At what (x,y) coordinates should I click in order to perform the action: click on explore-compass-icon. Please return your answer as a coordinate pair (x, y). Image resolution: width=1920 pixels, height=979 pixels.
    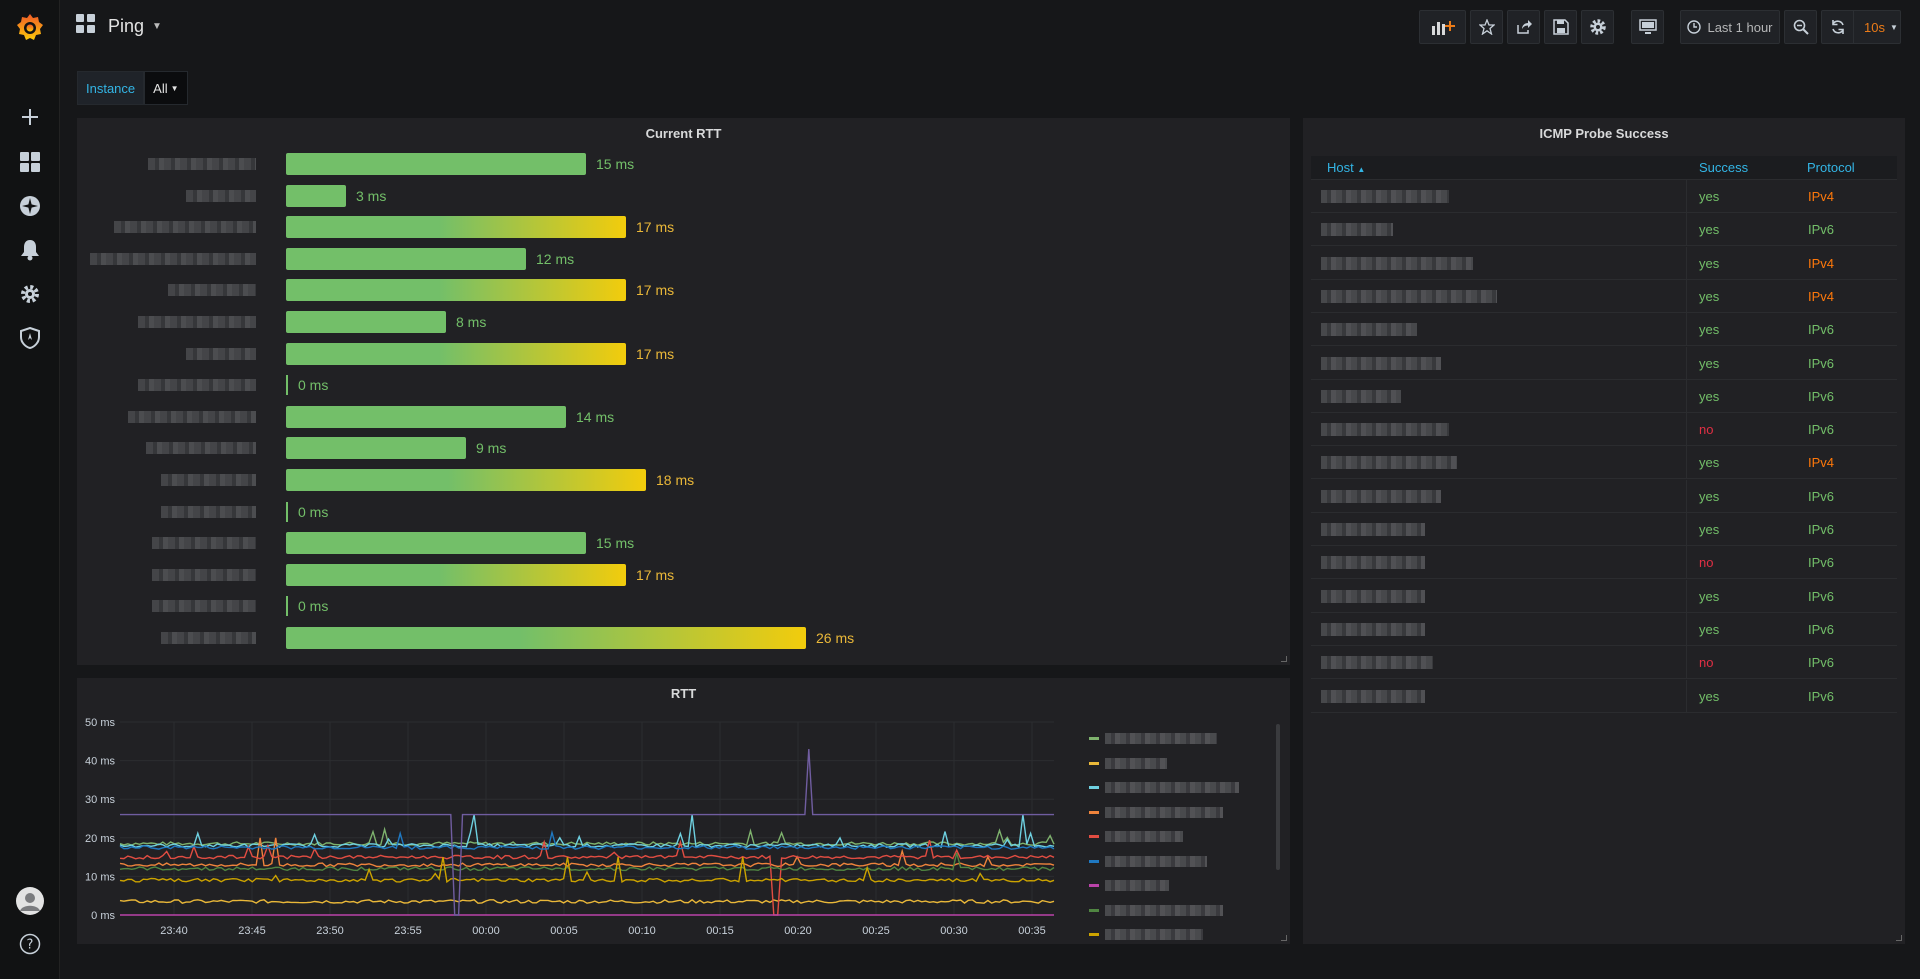
    Looking at the image, I should click on (30, 206).